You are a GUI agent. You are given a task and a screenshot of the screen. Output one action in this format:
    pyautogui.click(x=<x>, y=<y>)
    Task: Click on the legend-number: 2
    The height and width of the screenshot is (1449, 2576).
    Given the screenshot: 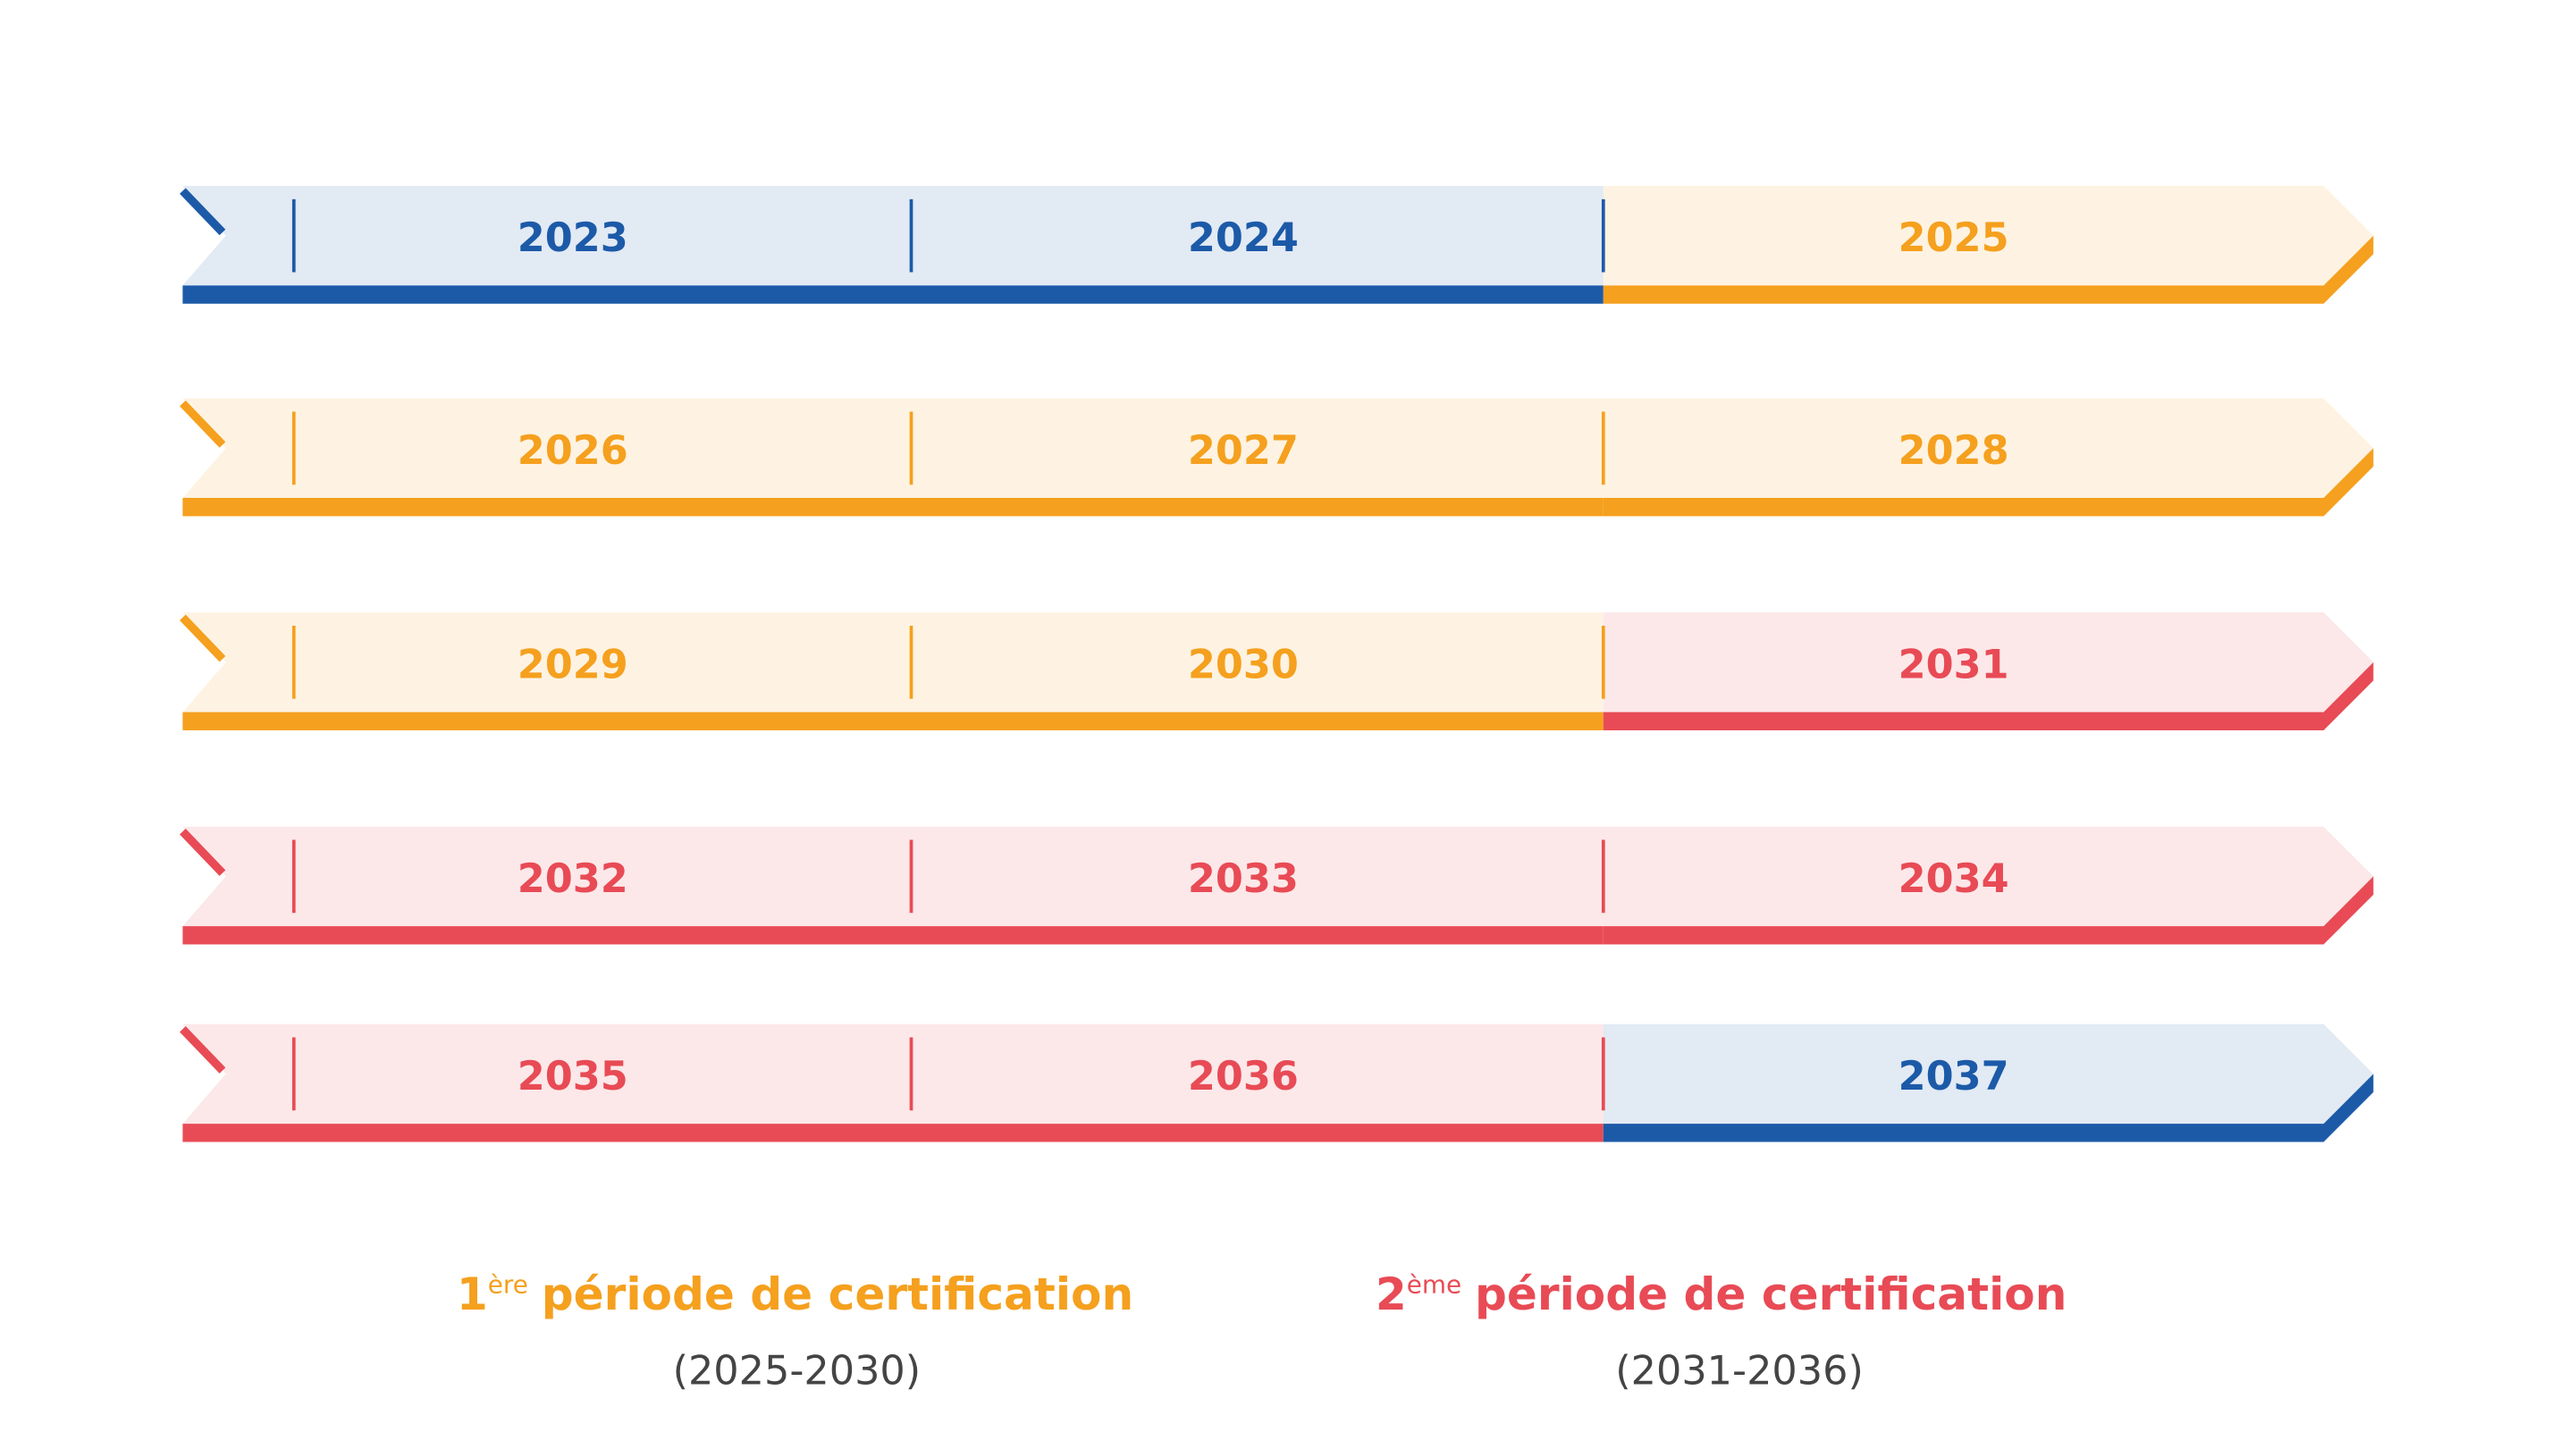 What is the action you would take?
    pyautogui.click(x=1392, y=1294)
    